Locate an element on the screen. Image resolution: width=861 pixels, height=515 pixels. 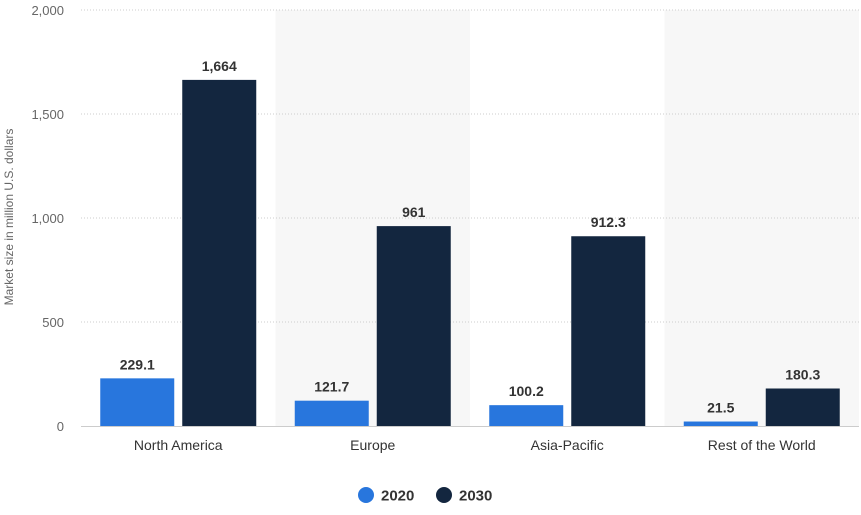
legend: 2020 2030 is located at coordinates (425, 496).